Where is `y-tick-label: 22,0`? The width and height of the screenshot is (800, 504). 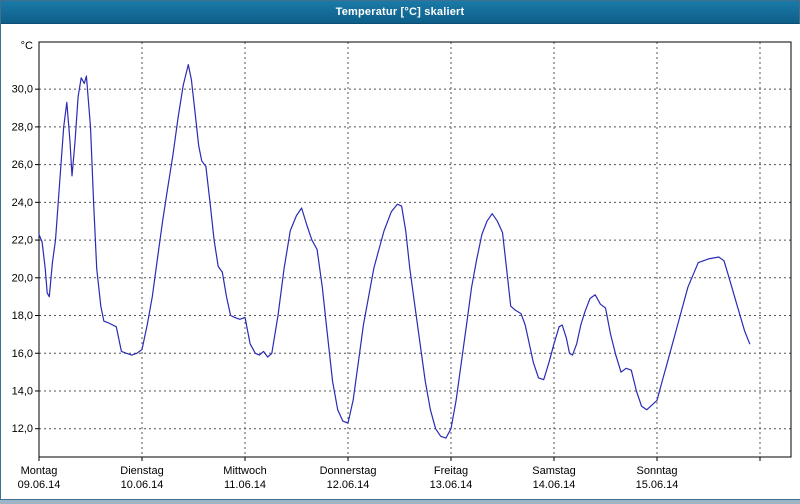 y-tick-label: 22,0 is located at coordinates (22, 241).